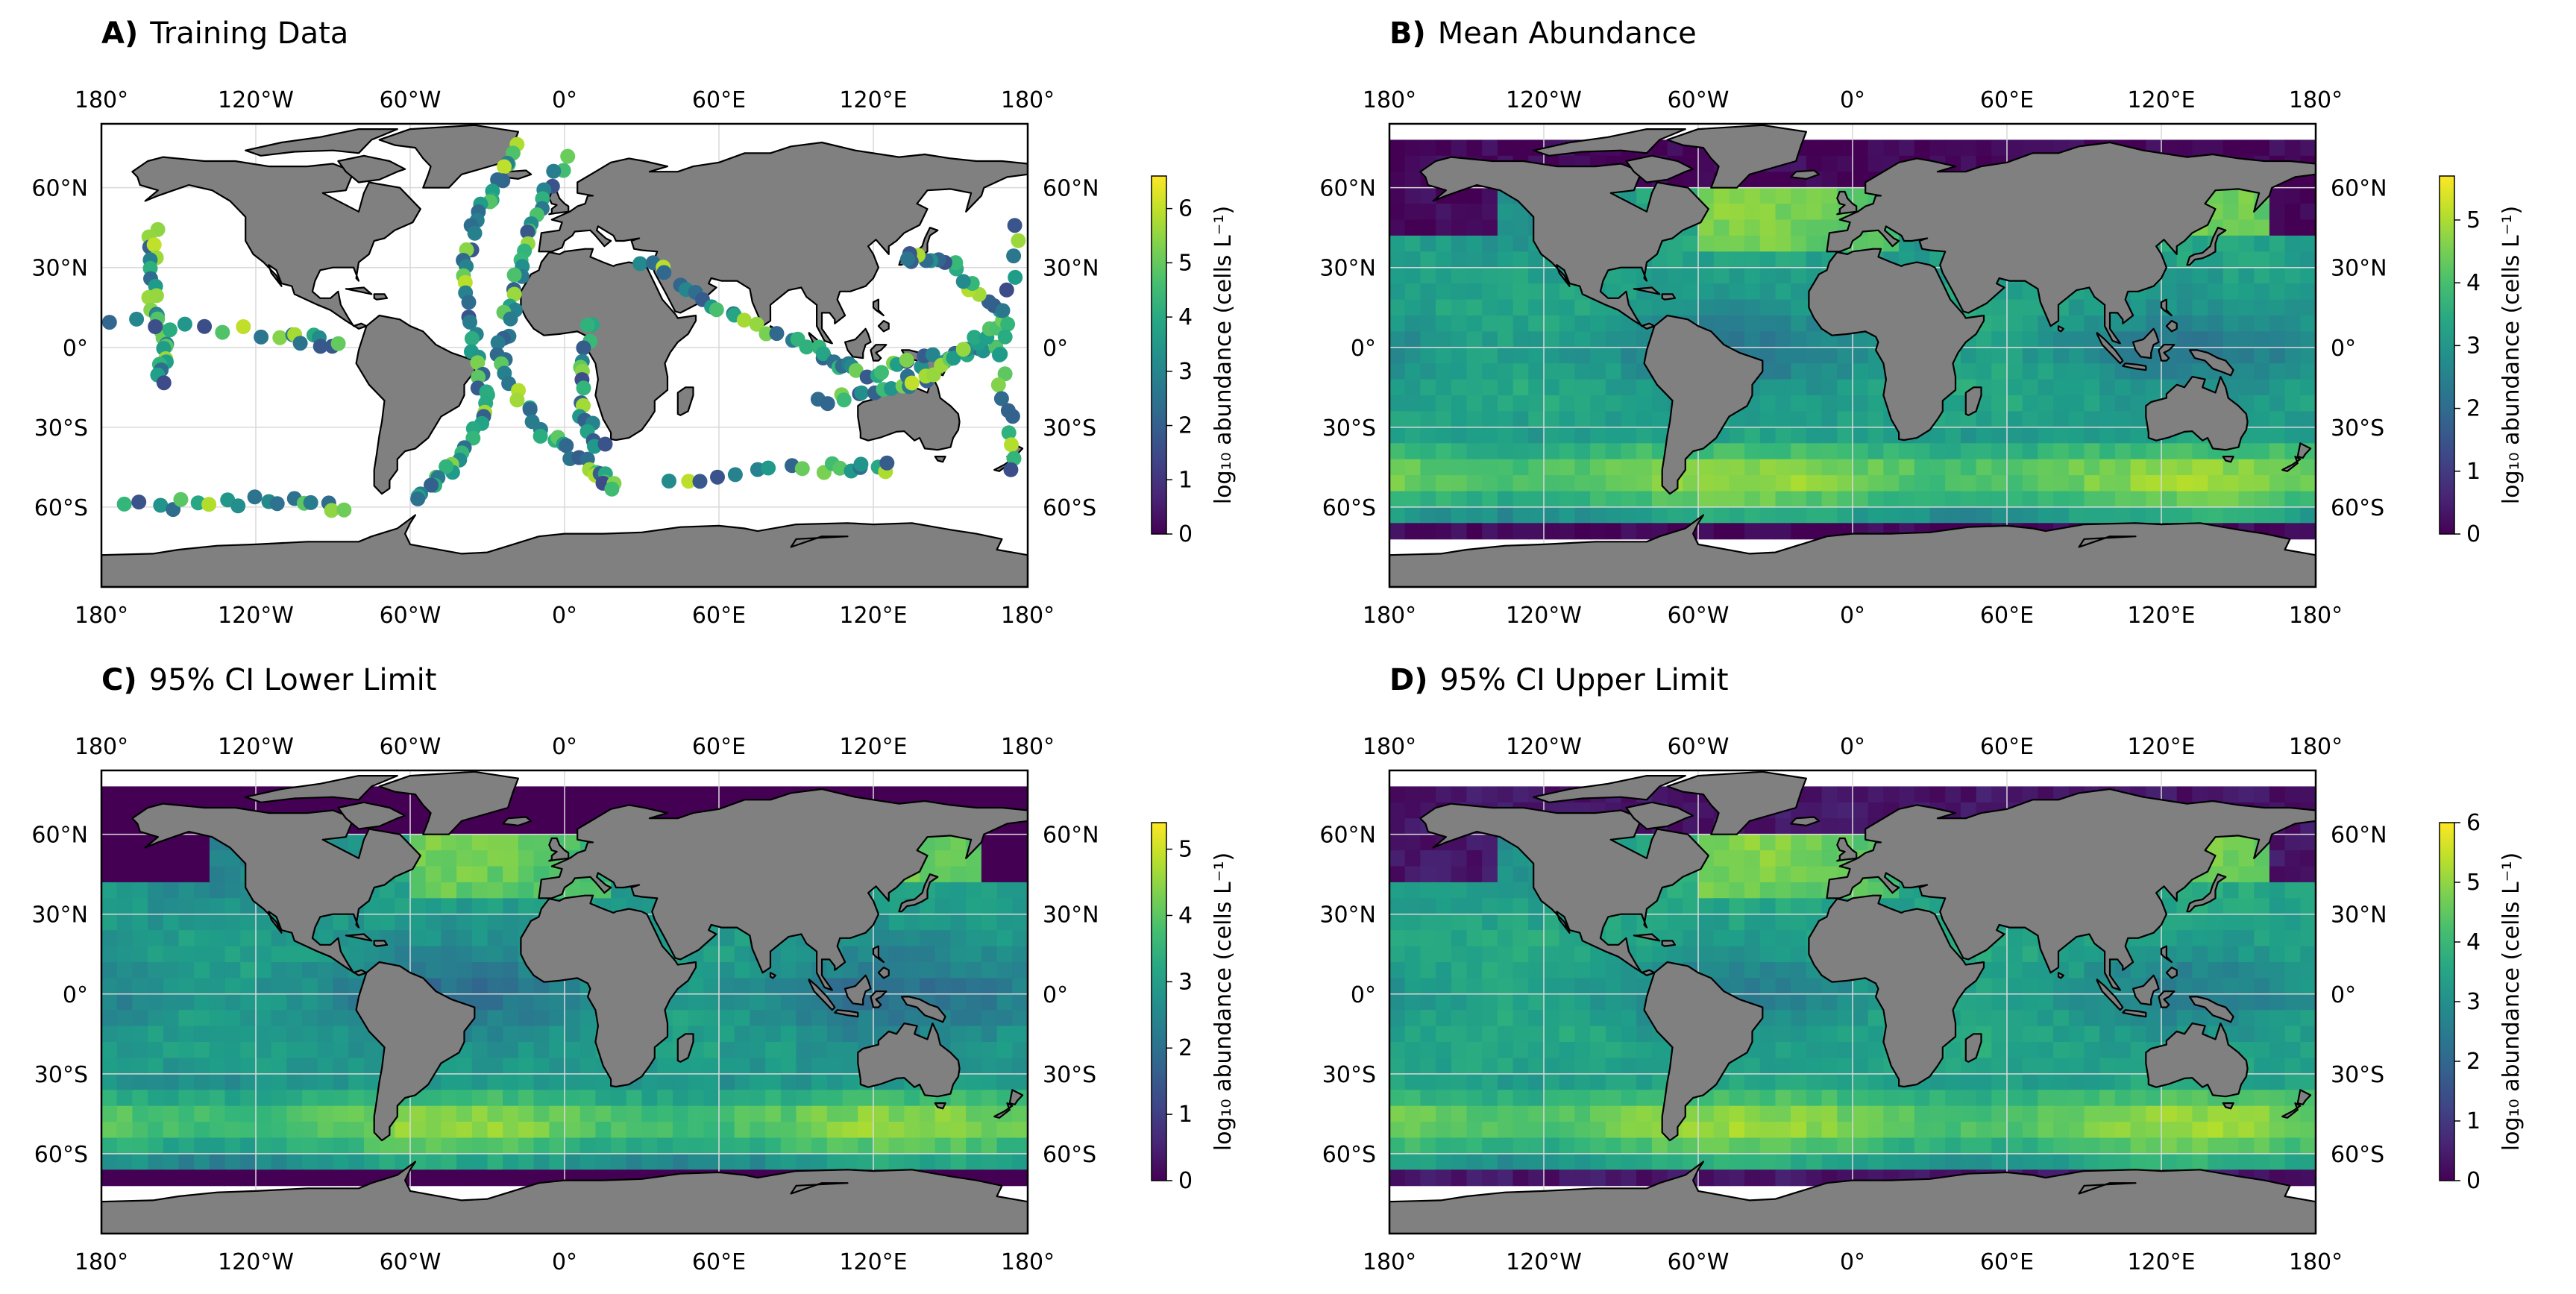  What do you see at coordinates (2359, 189) in the screenshot?
I see `lat-tick-right: 60°N` at bounding box center [2359, 189].